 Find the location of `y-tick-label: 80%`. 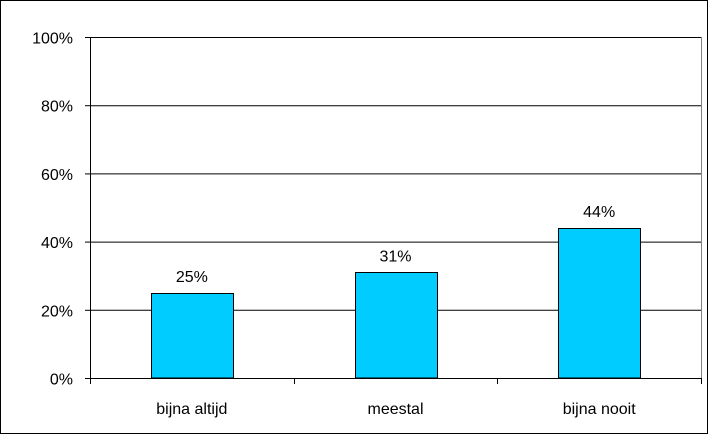

y-tick-label: 80% is located at coordinates (57, 107).